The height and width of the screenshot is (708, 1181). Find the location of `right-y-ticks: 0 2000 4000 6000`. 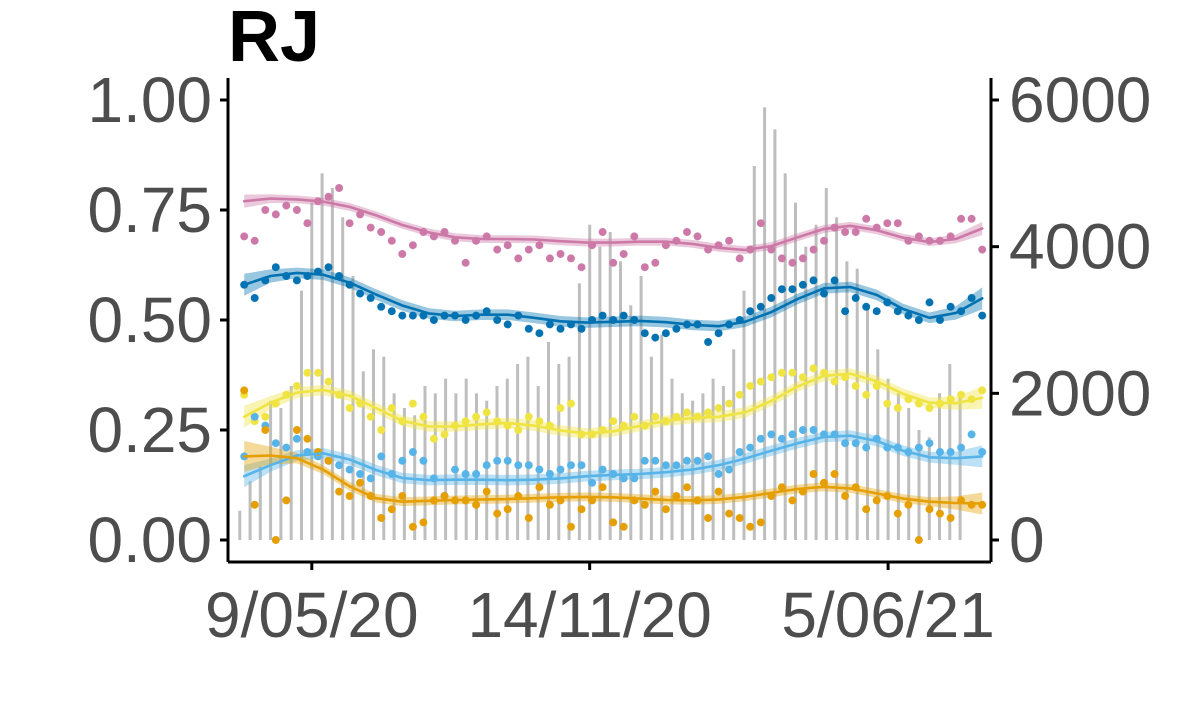

right-y-ticks: 0 2000 4000 6000 is located at coordinates (1071, 320).